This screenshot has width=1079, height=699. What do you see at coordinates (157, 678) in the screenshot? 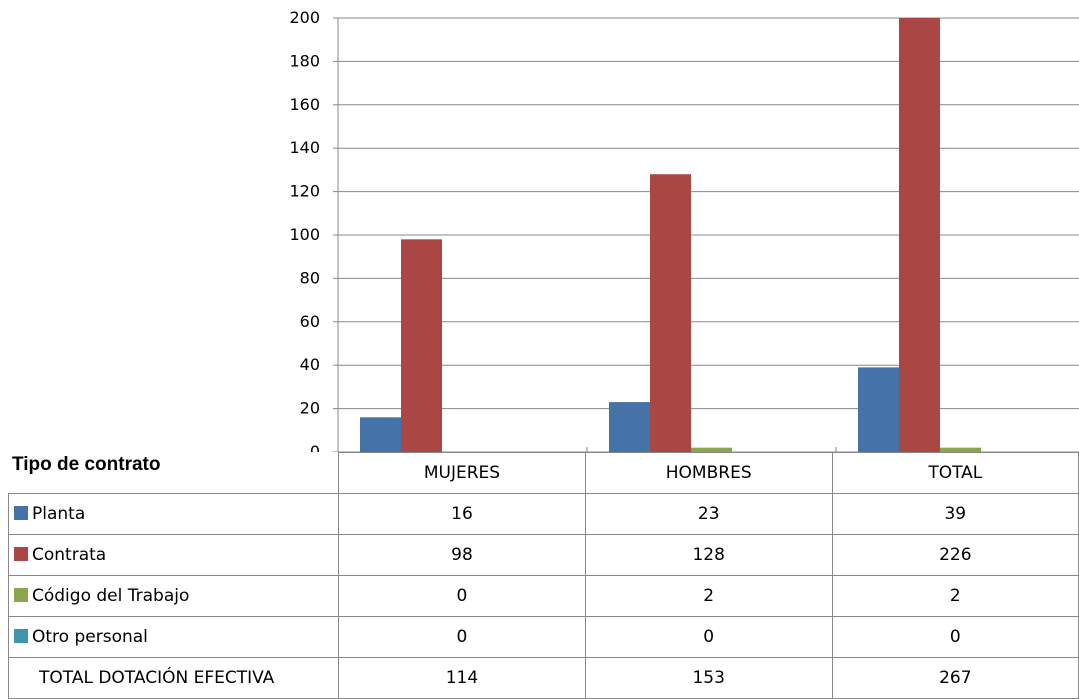
I see `row-label: TOTAL DOTACIÓN EFECTIVA` at bounding box center [157, 678].